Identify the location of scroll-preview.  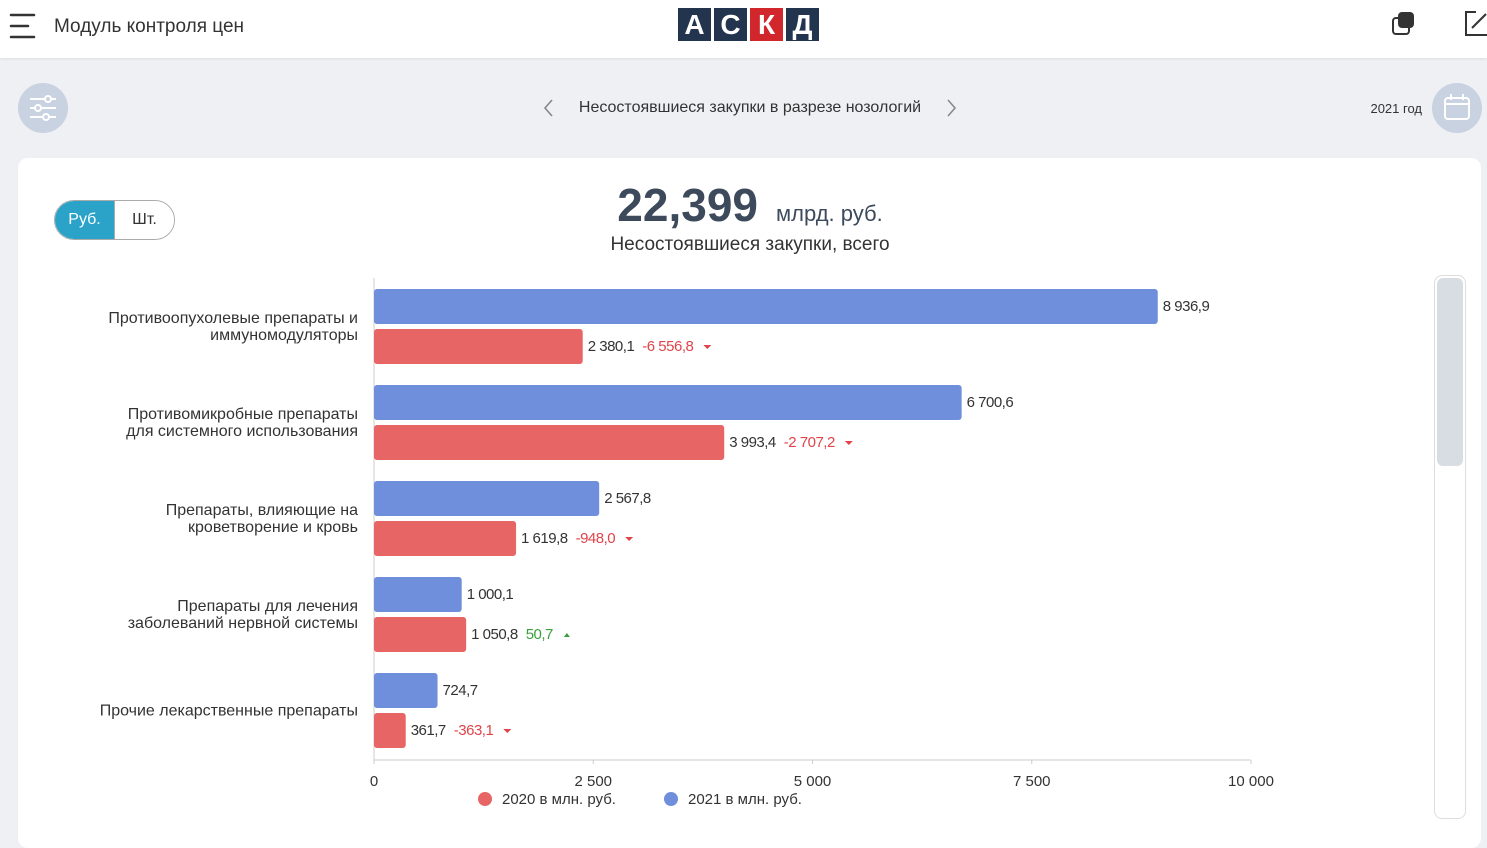
(1450, 547).